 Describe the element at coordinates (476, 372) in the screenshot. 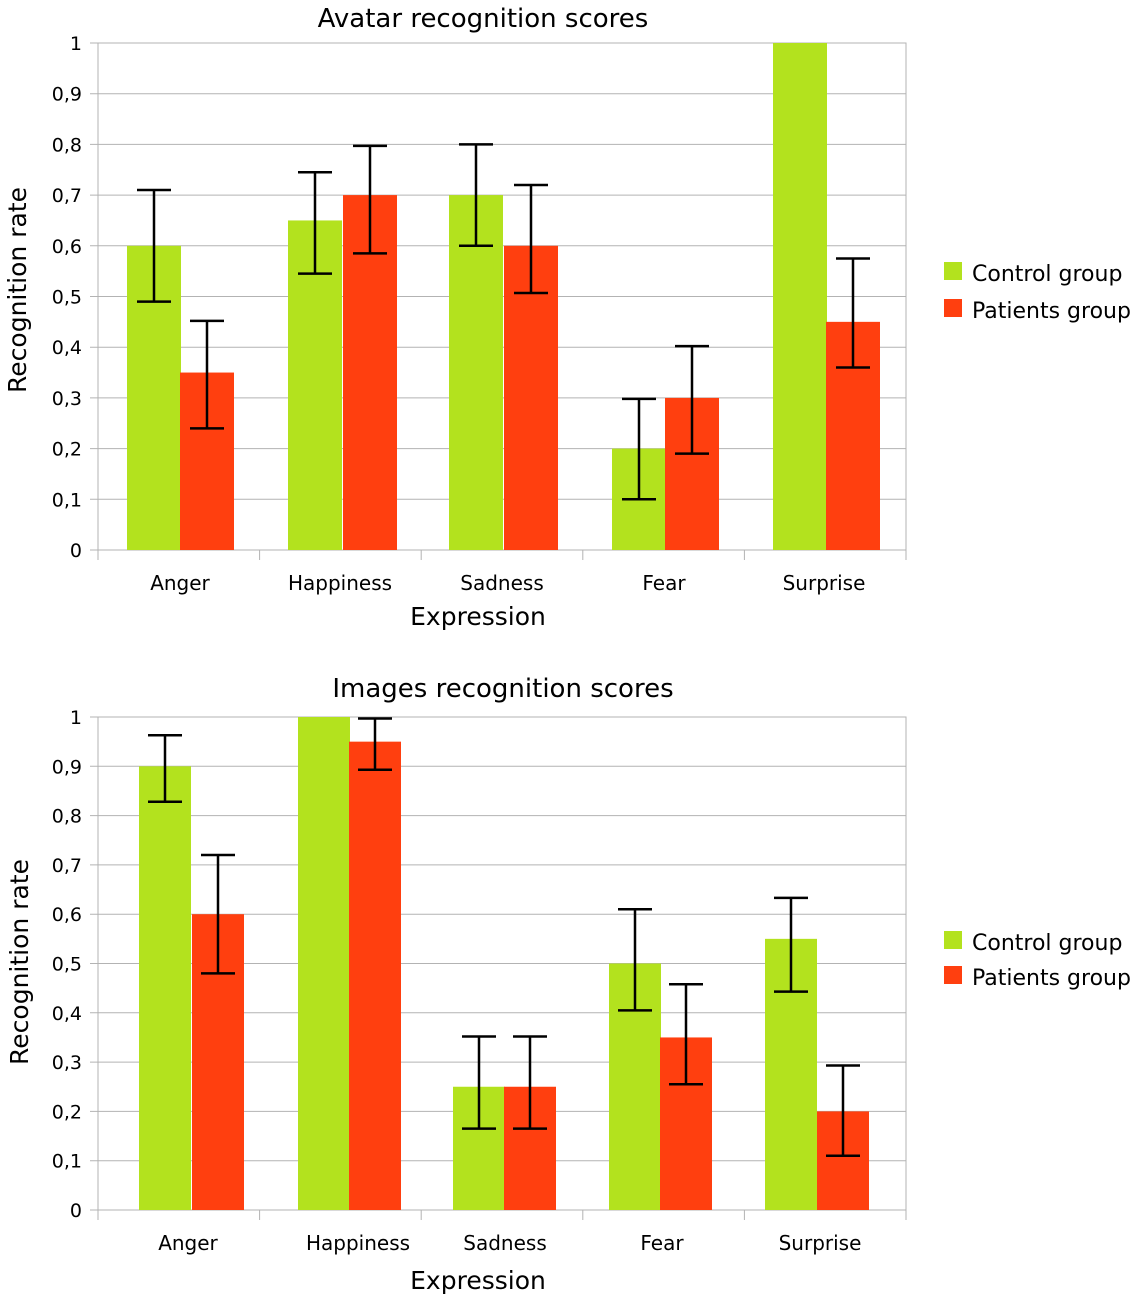

I see `bar-control-sadness` at that location.